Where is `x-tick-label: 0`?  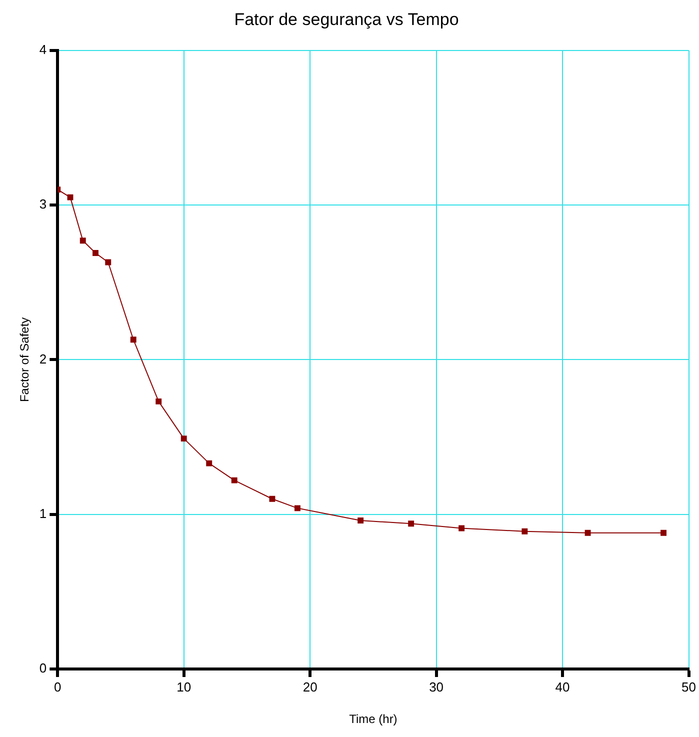
x-tick-label: 0 is located at coordinates (58, 686).